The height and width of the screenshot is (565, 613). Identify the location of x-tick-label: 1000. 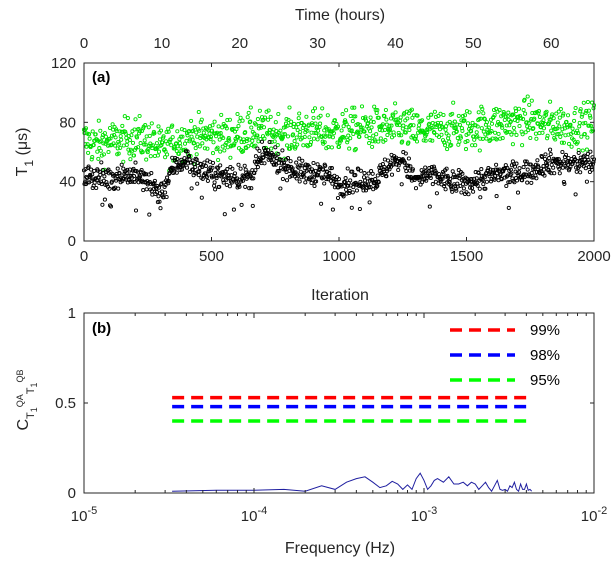
(338, 256).